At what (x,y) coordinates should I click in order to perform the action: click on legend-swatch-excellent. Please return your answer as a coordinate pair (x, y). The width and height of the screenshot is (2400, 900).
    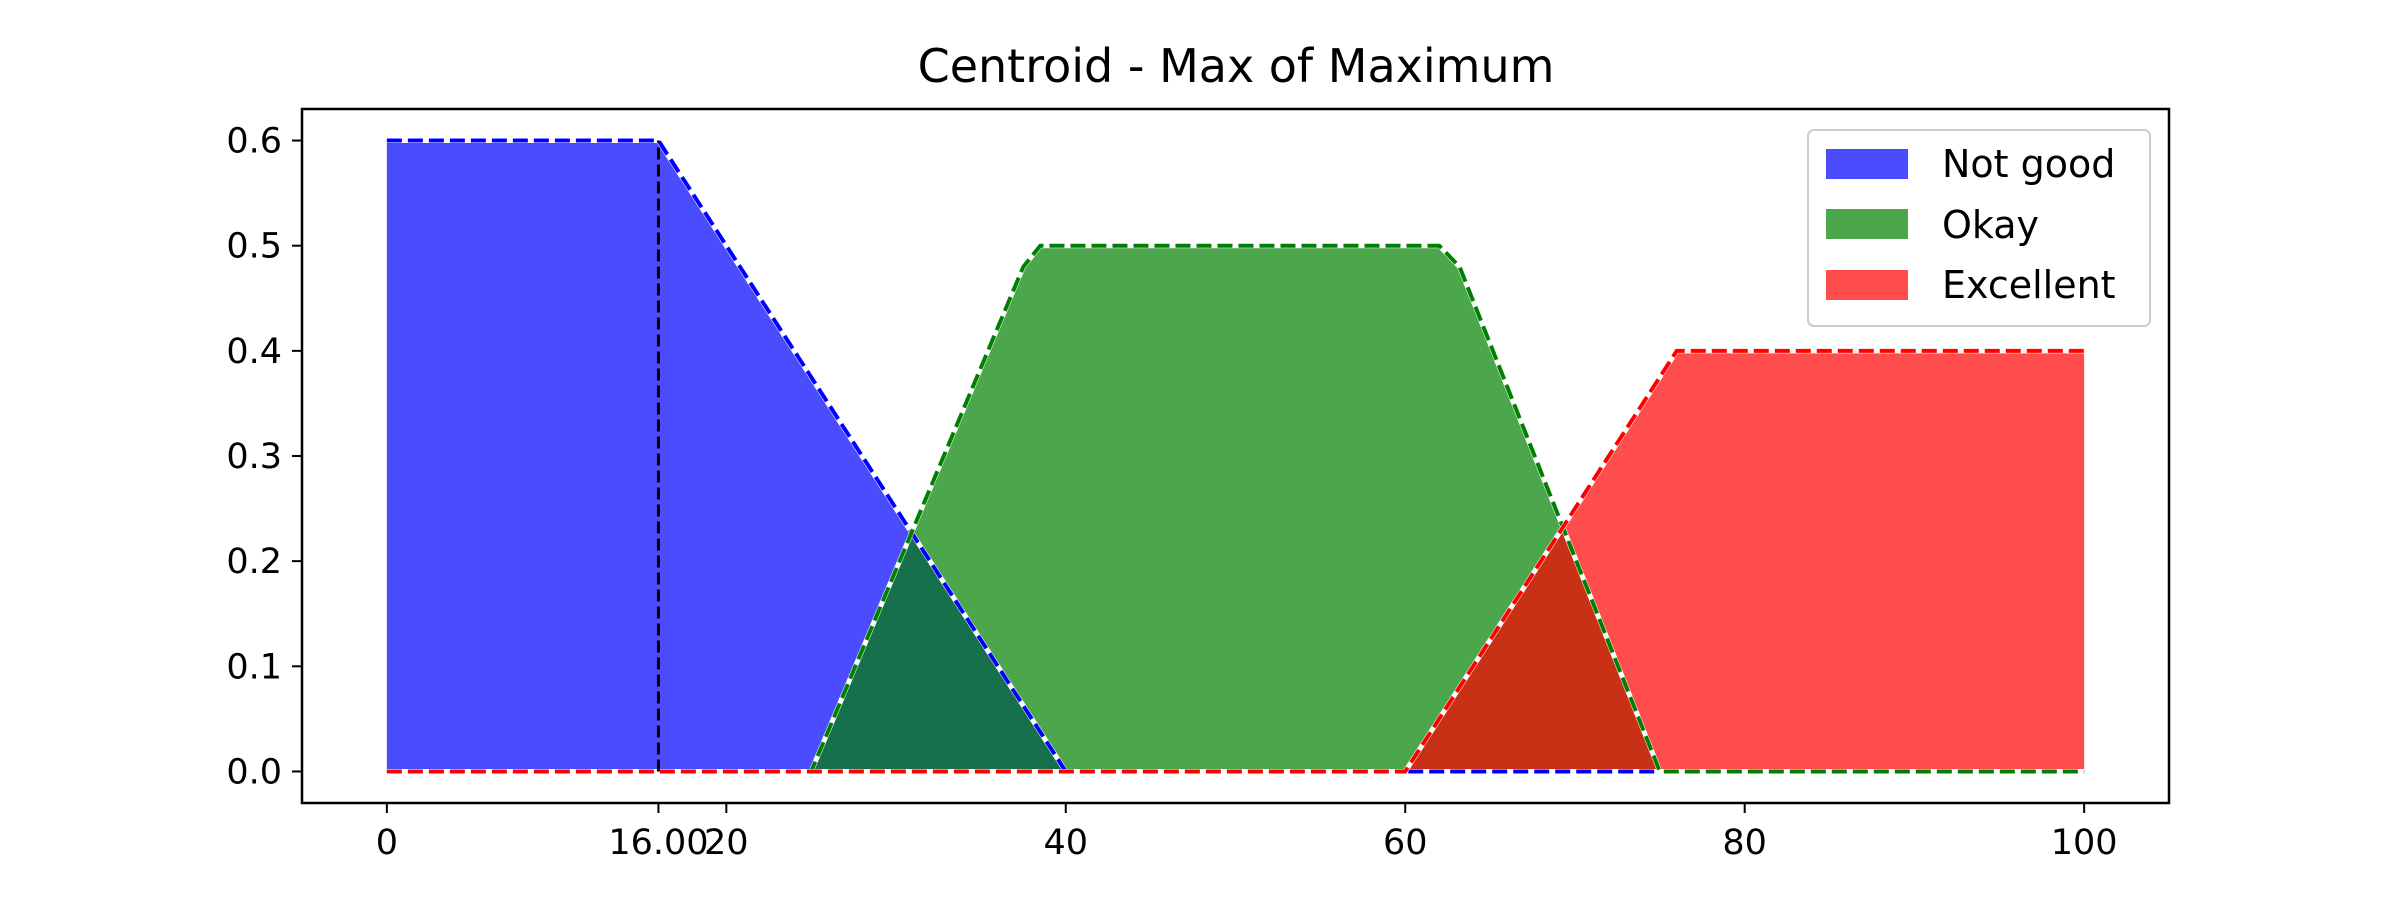
    Looking at the image, I should click on (1867, 285).